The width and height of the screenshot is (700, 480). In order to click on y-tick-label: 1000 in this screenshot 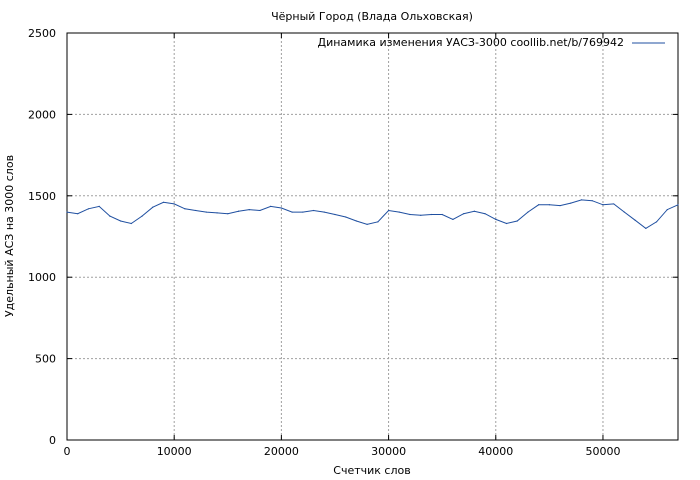, I will do `click(42, 277)`.